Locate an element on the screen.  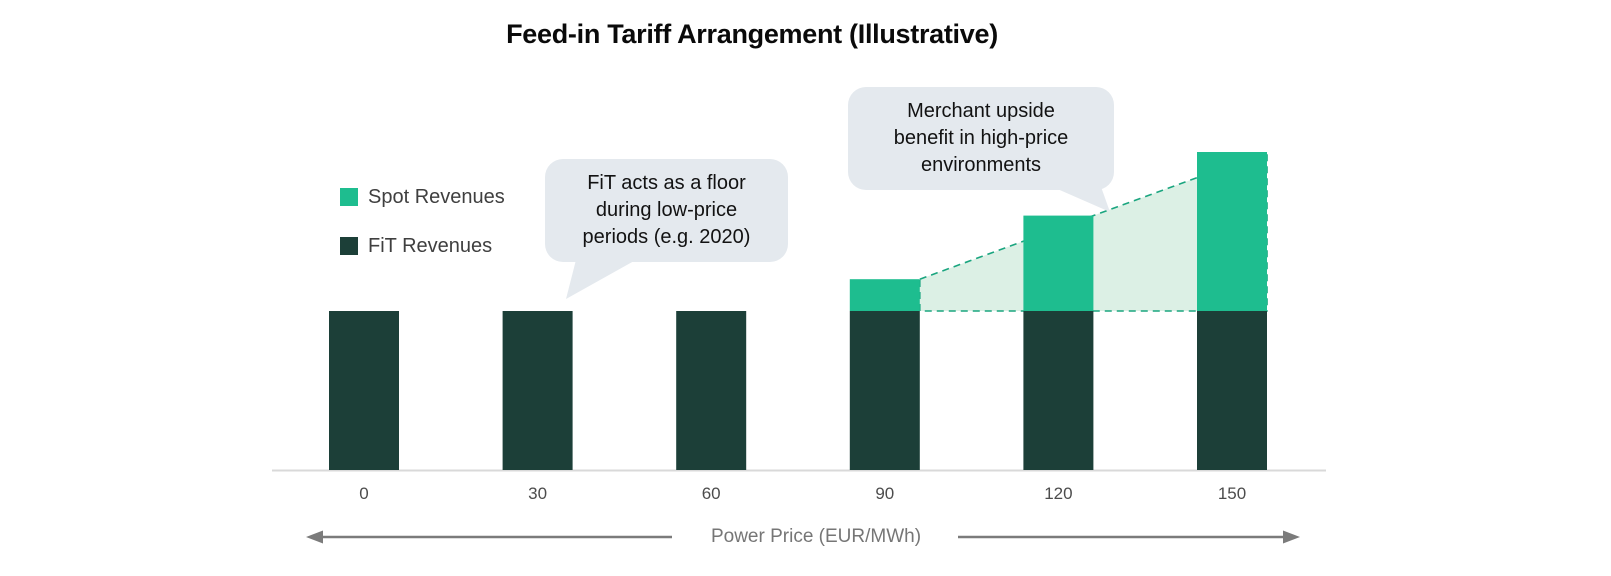
x-tick-label-90: 90 is located at coordinates (885, 493).